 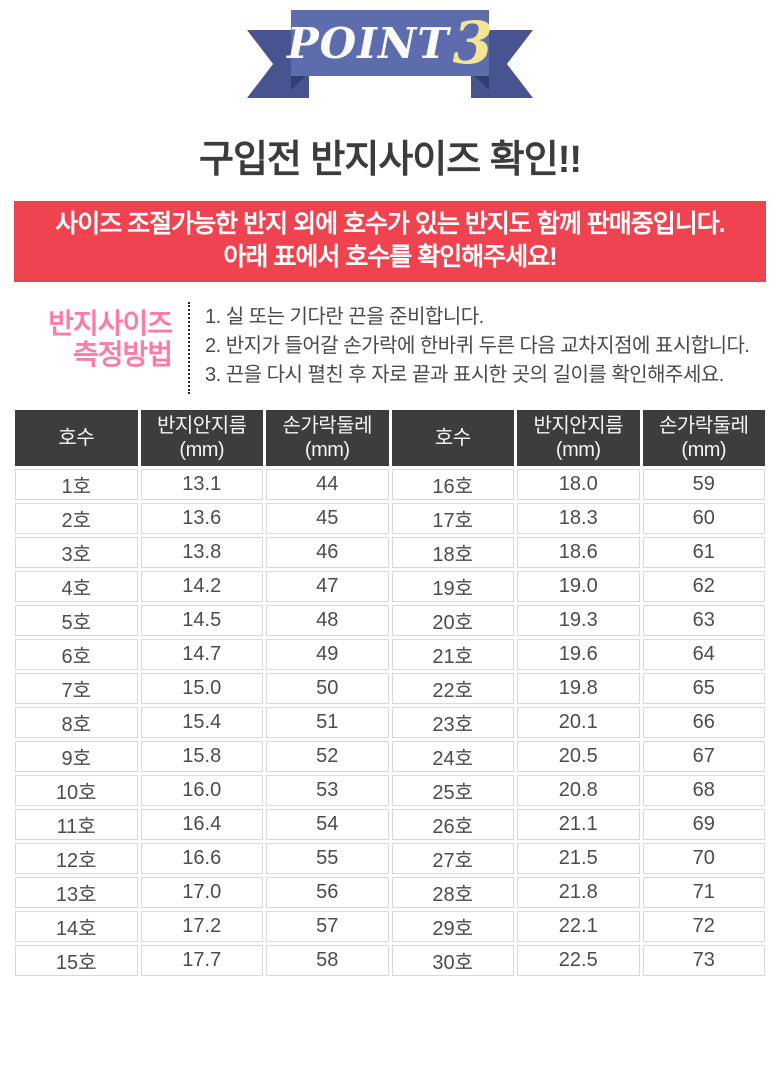 I want to click on table-row: 10호 16.0 53 25호 20.8 68, so click(x=390, y=790).